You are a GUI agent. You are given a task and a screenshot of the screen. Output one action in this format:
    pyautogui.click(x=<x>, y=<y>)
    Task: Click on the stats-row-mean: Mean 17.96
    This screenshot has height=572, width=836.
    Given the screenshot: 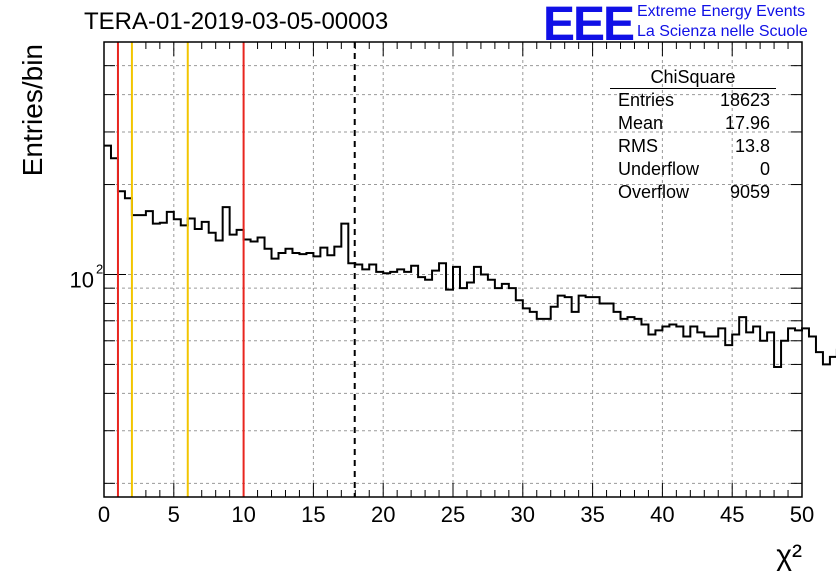 What is the action you would take?
    pyautogui.click(x=695, y=123)
    